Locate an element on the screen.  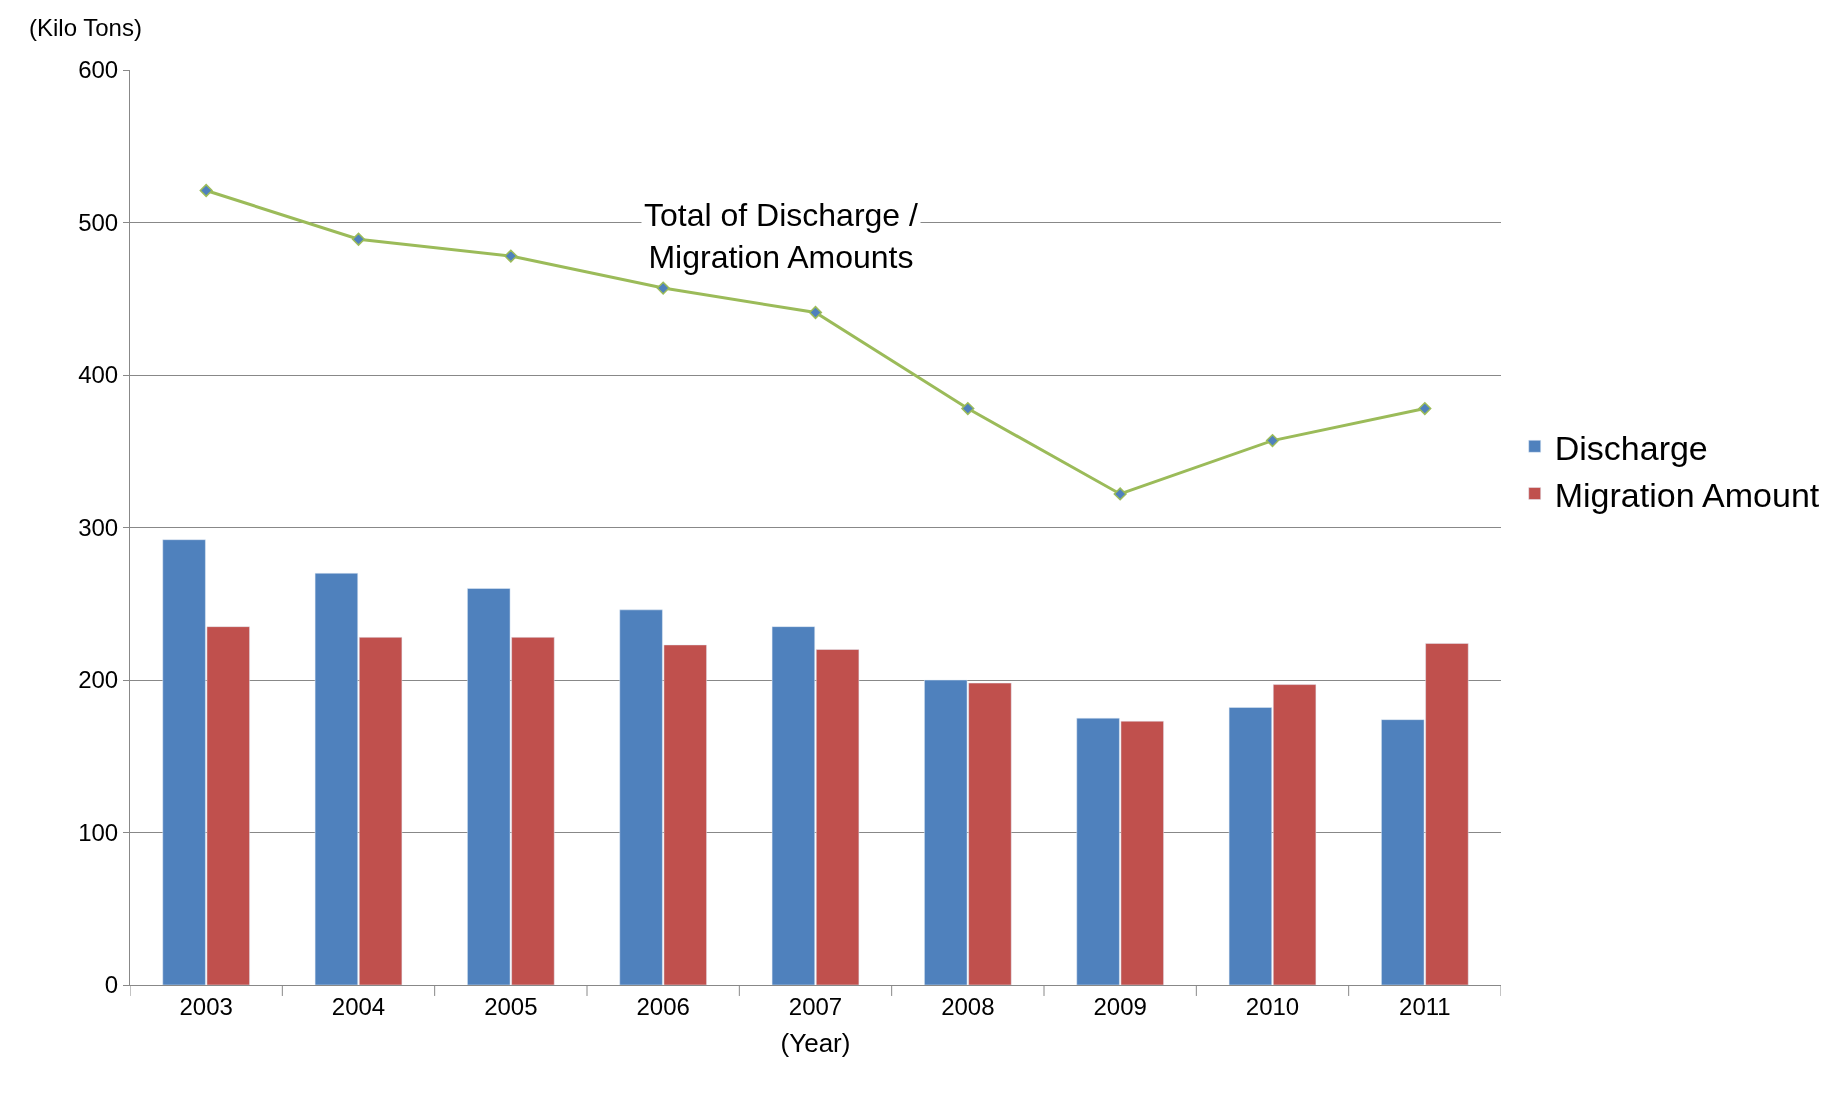
x-tick-label: 2004 is located at coordinates (358, 1006).